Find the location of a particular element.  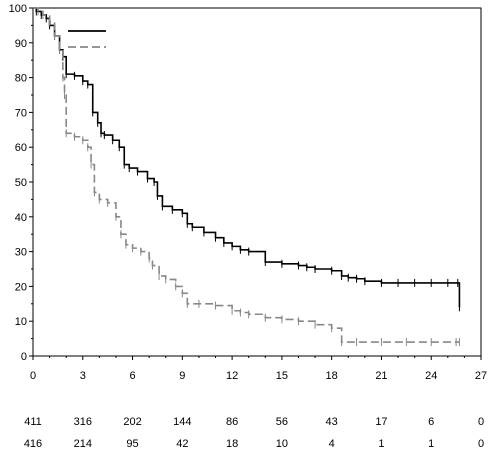

x-tick-label: 18 is located at coordinates (332, 376).